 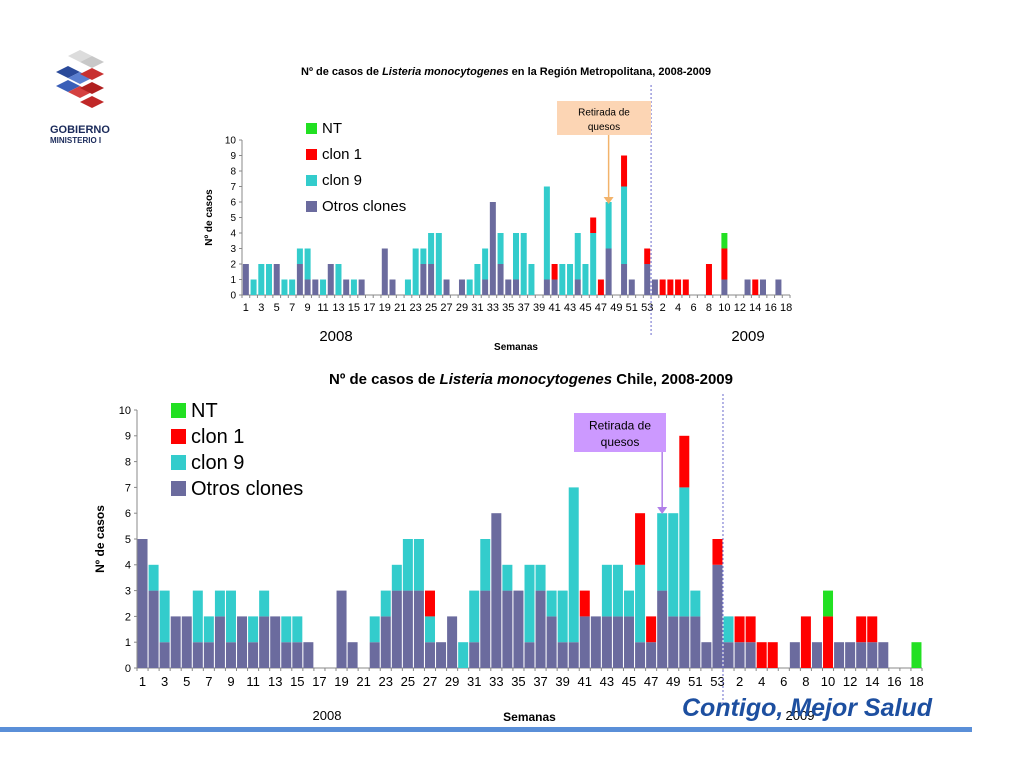 What do you see at coordinates (610, 72) in the screenshot?
I see `chart-title-suffix: en la Región Metropolitana, 2008-2009` at bounding box center [610, 72].